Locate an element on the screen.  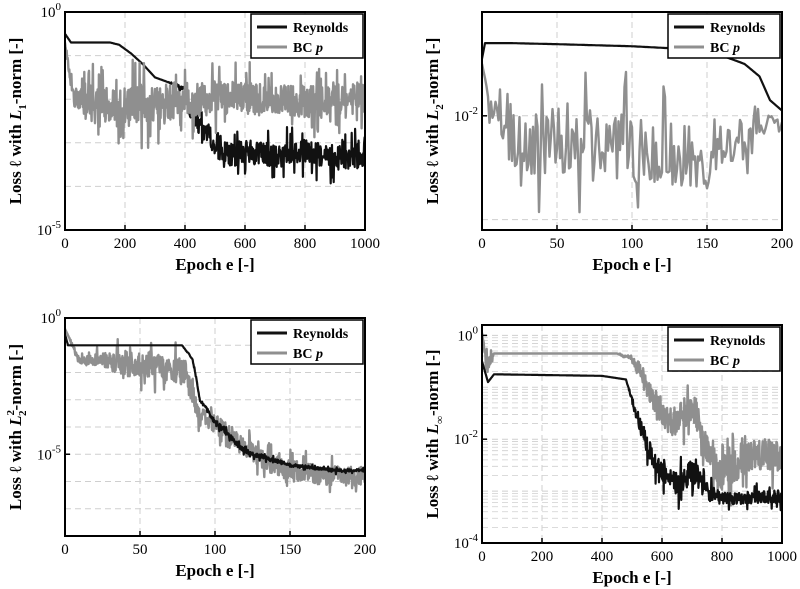
grid is located at coordinates (632, 434).